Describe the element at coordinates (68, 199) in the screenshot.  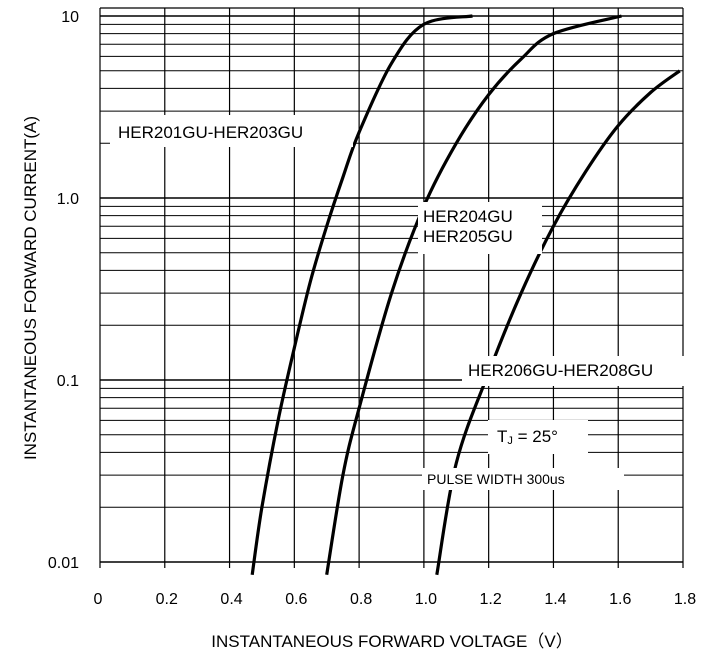
I see `y-tick-label: 1.0` at that location.